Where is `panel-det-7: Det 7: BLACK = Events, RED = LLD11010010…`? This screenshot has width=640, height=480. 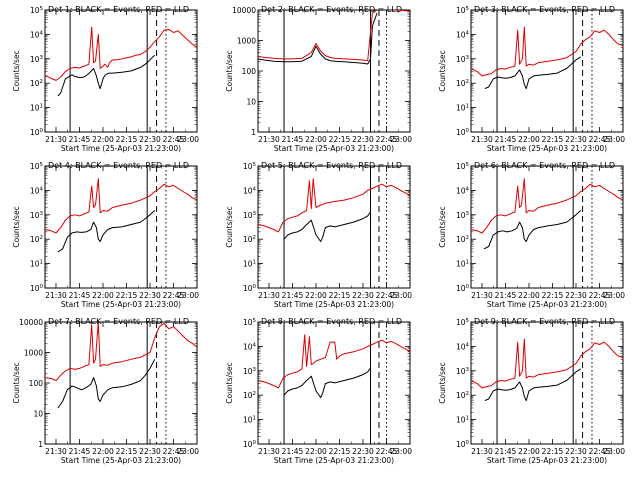 panel-det-7: Det 7: BLACK = Events, RED = LLD11010010… is located at coordinates (105, 391).